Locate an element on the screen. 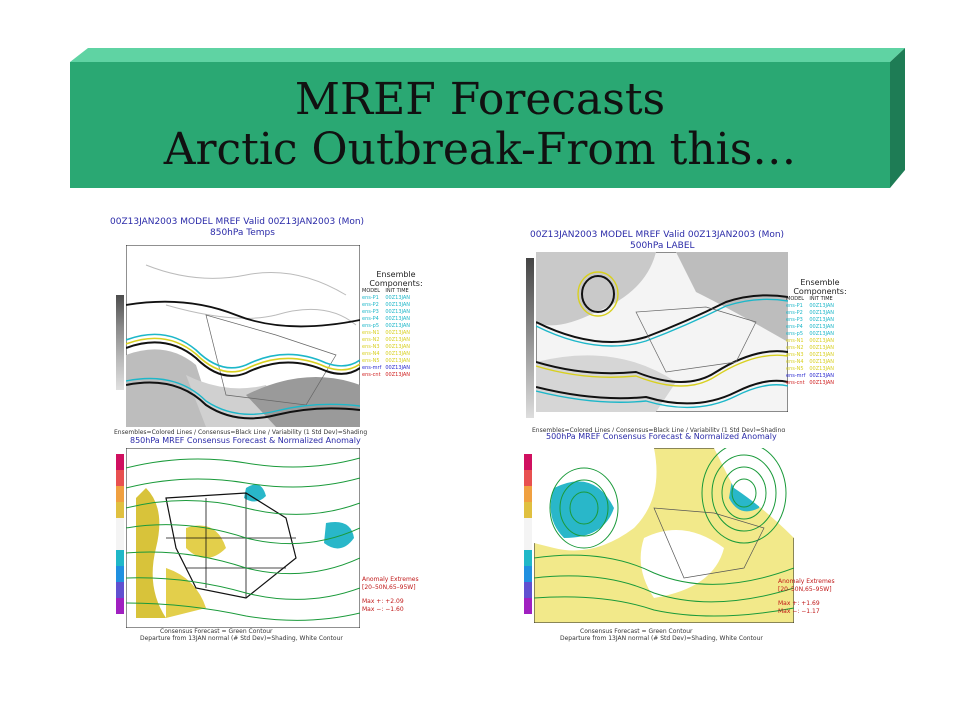  legend-row: ens-P4 00Z13JAN is located at coordinates (810, 327).